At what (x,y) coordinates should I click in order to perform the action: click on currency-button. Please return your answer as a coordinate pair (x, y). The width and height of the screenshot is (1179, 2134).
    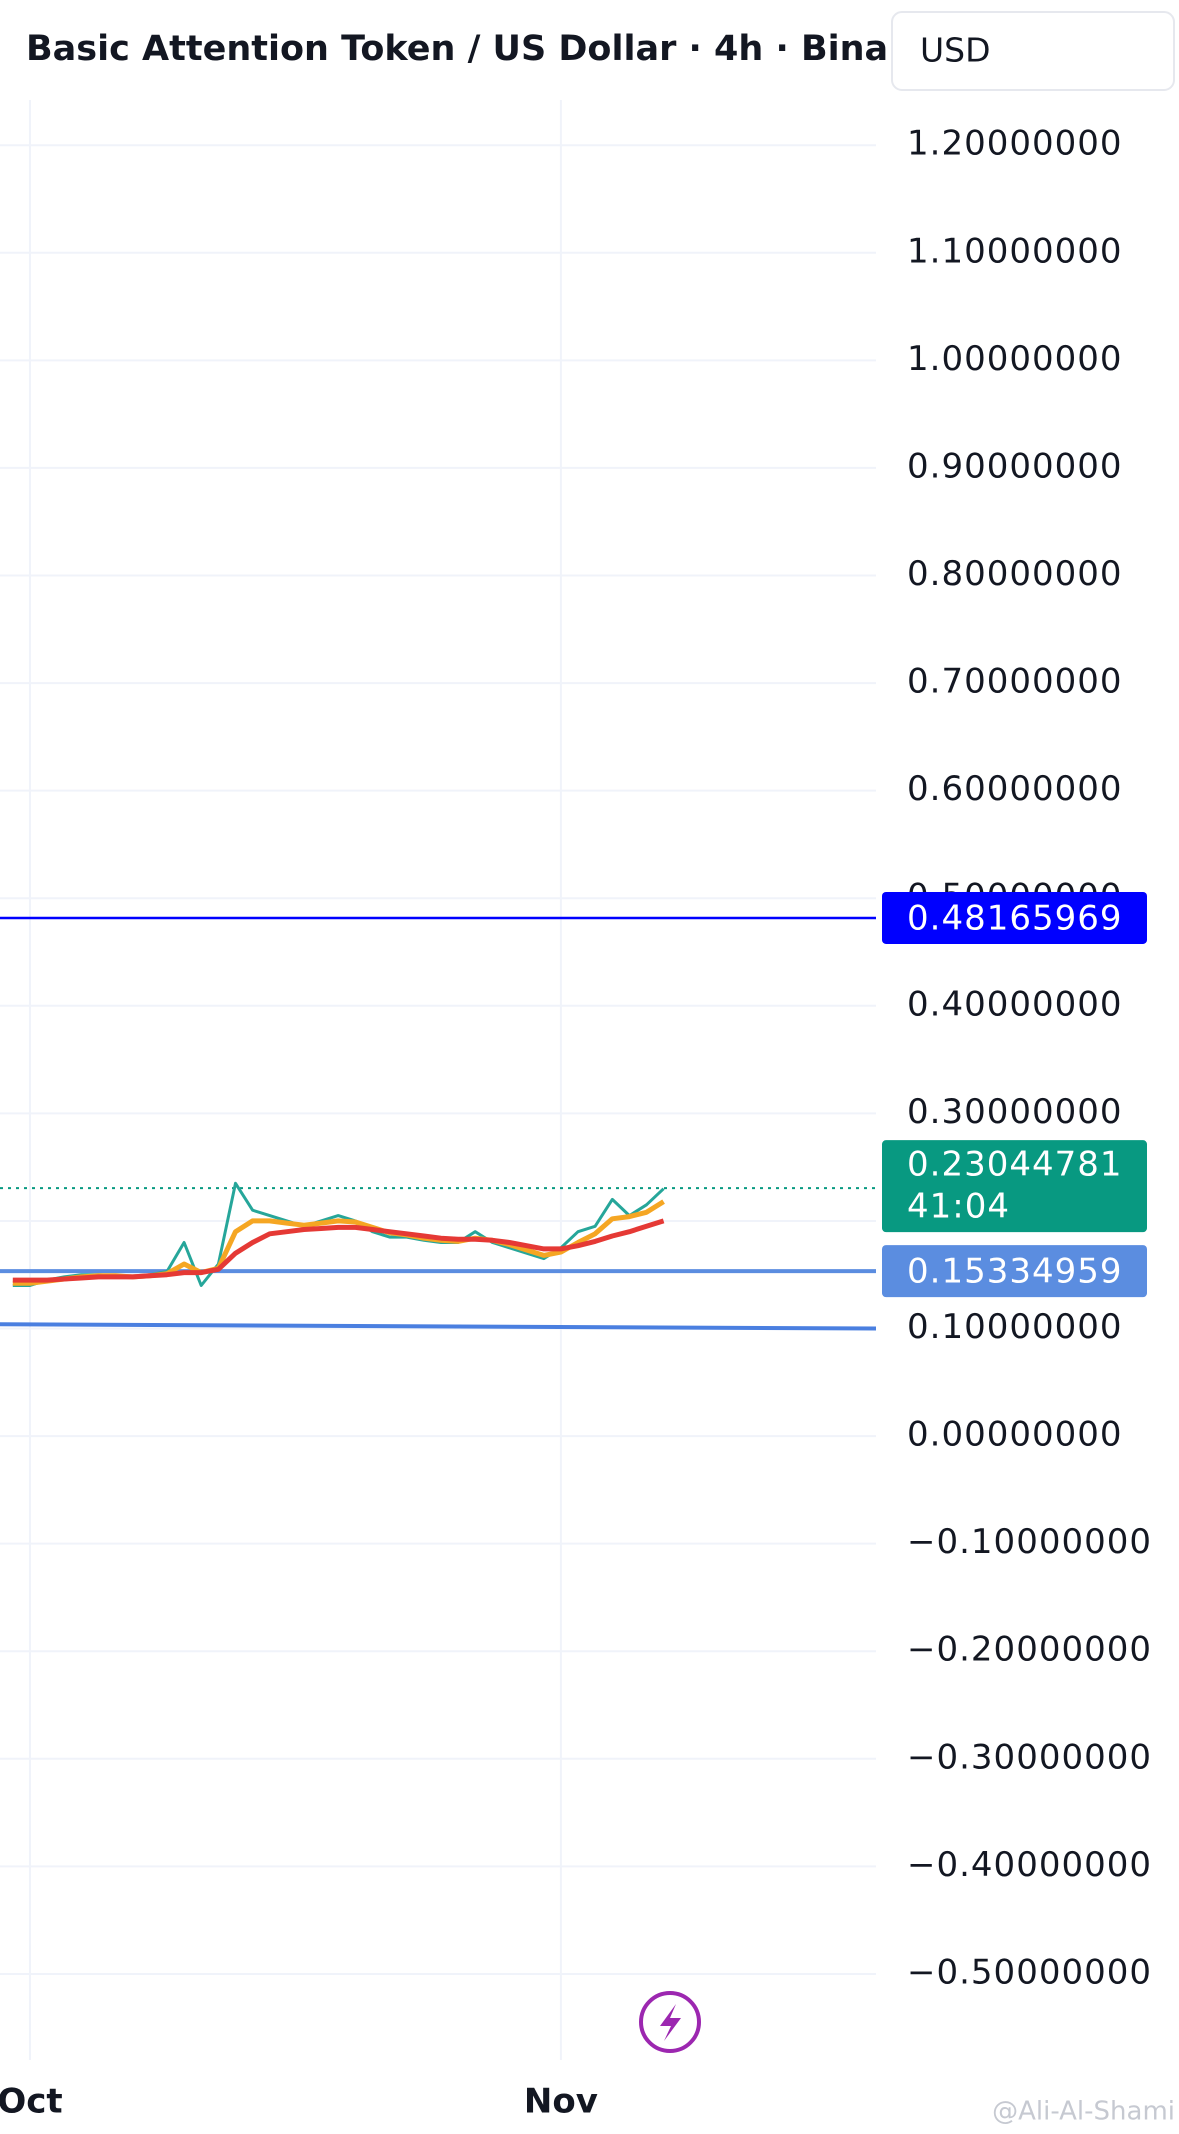
    Looking at the image, I should click on (1033, 51).